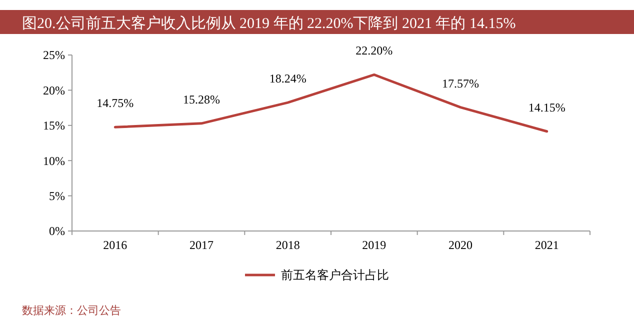  What do you see at coordinates (374, 51) in the screenshot?
I see `data-label: 22.20%` at bounding box center [374, 51].